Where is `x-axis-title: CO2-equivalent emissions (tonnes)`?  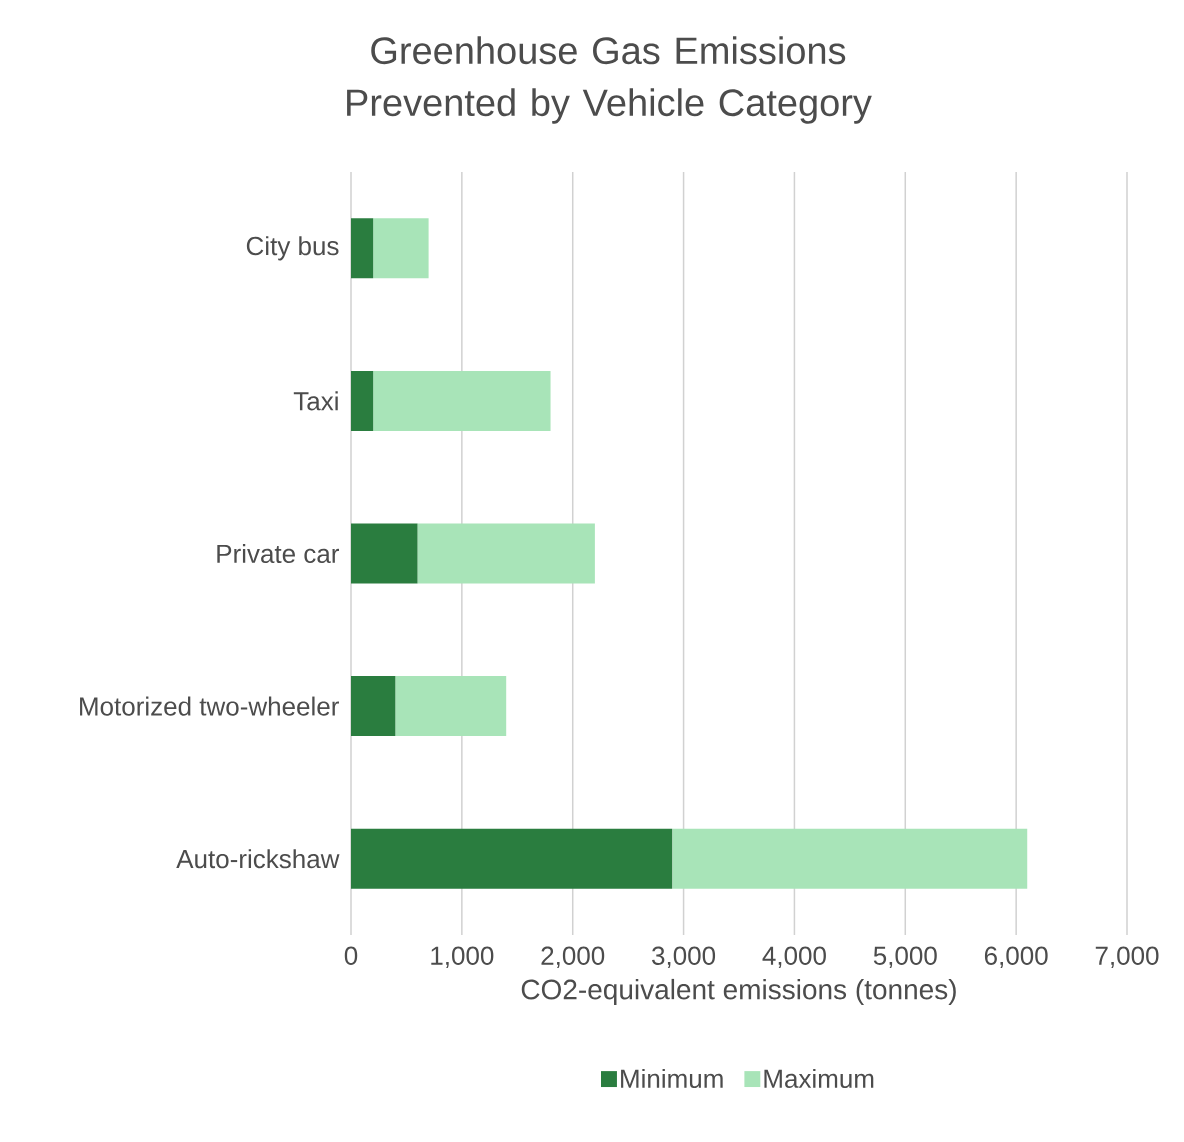
x-axis-title: CO2-equivalent emissions (tonnes) is located at coordinates (738, 991).